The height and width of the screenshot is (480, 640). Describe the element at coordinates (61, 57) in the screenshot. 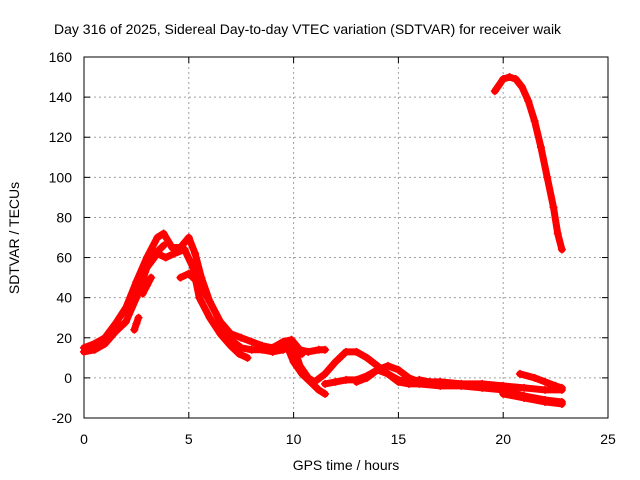

I see `y-tick-label: 160` at that location.